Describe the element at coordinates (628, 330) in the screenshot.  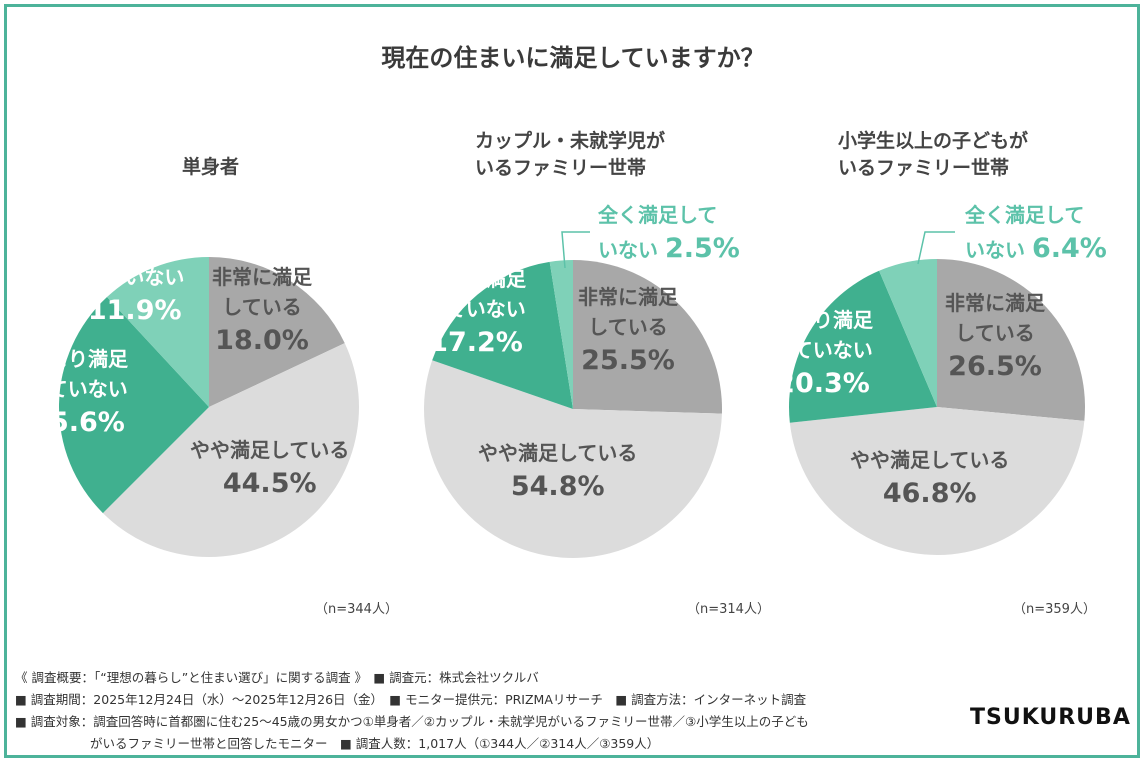
I see `slice-label: 非常に満足 している 25.5%` at that location.